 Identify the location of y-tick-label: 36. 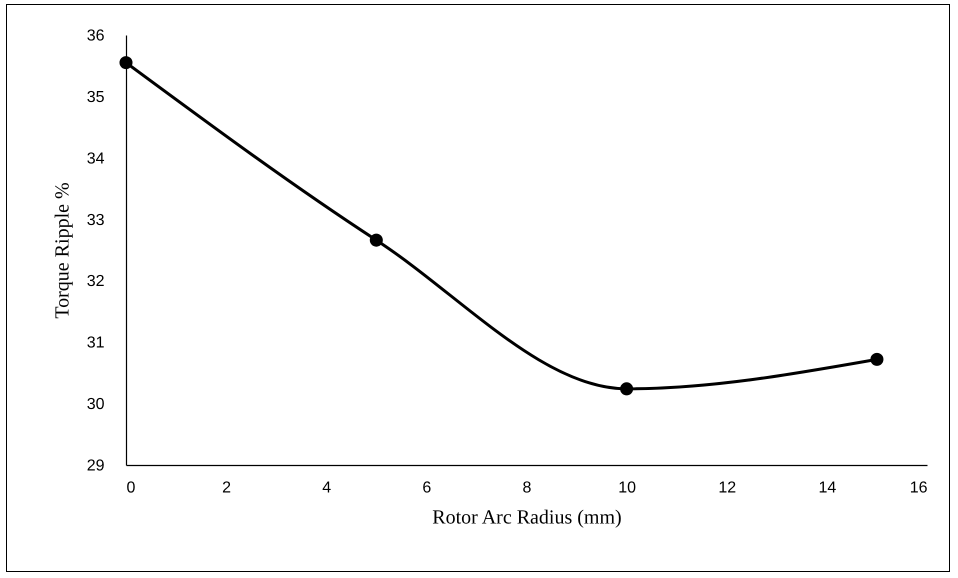
(95, 36).